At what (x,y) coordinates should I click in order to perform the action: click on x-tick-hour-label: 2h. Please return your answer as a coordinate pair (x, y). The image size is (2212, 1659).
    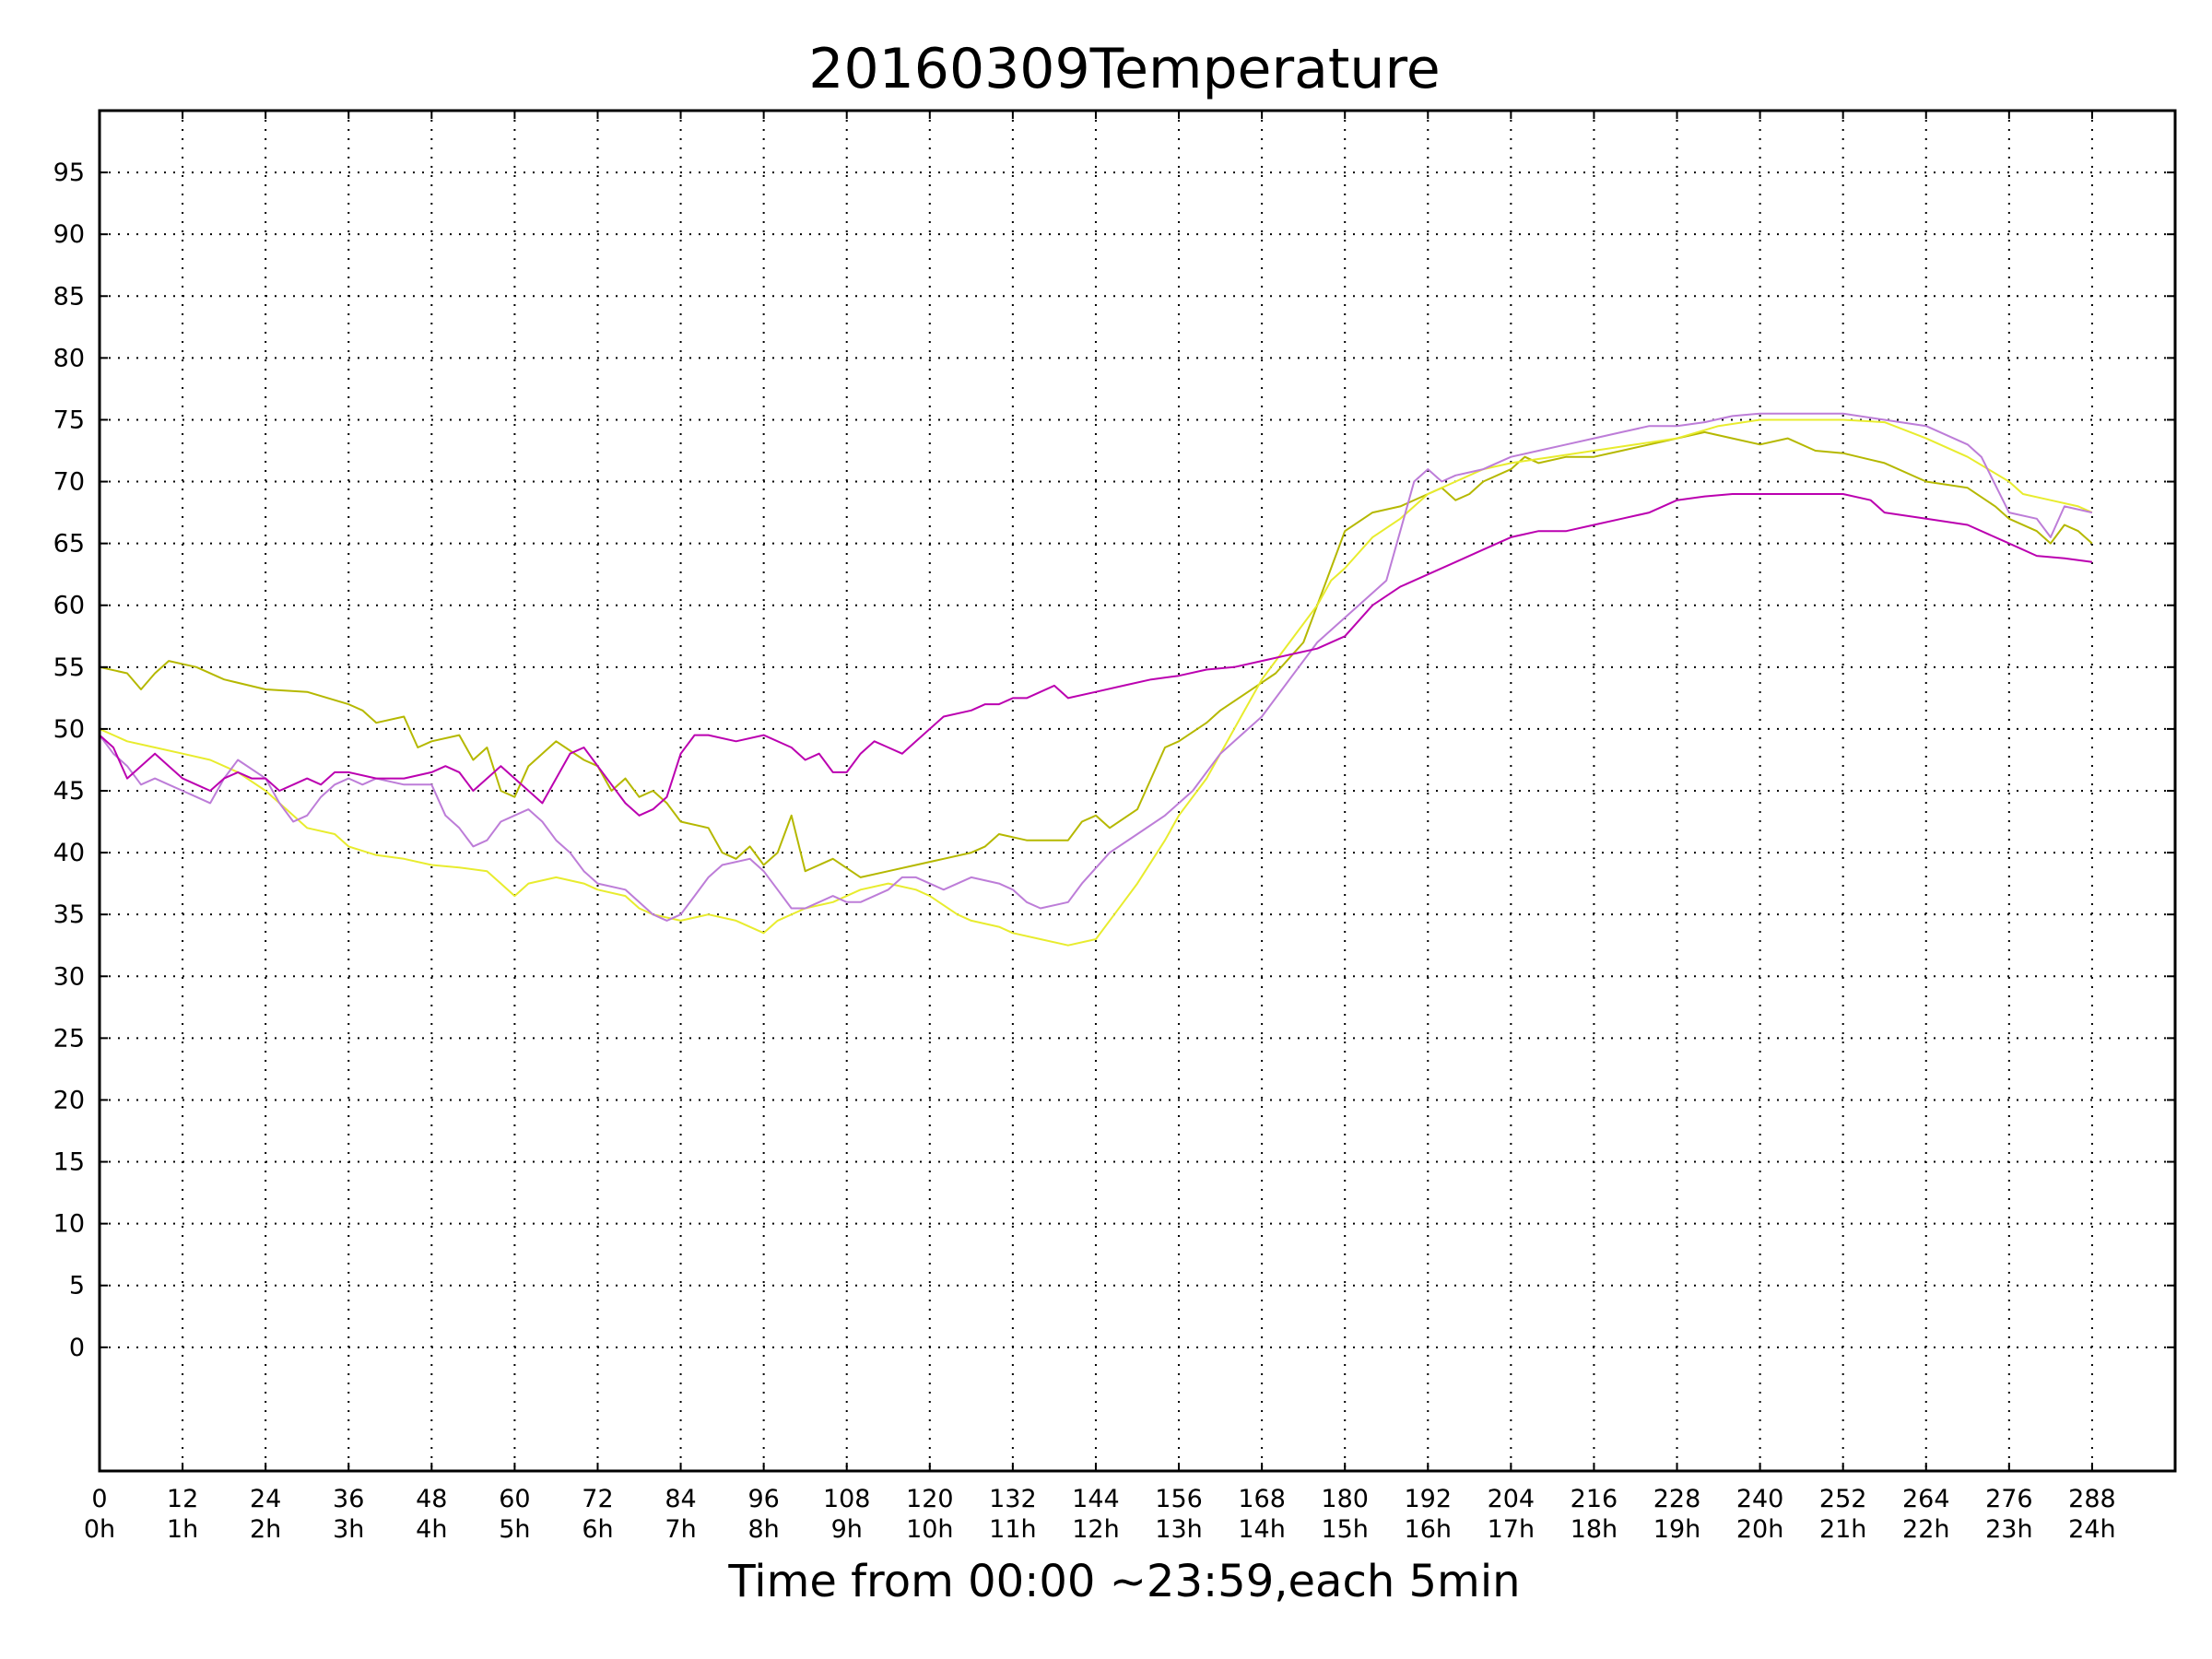
    Looking at the image, I should click on (265, 1529).